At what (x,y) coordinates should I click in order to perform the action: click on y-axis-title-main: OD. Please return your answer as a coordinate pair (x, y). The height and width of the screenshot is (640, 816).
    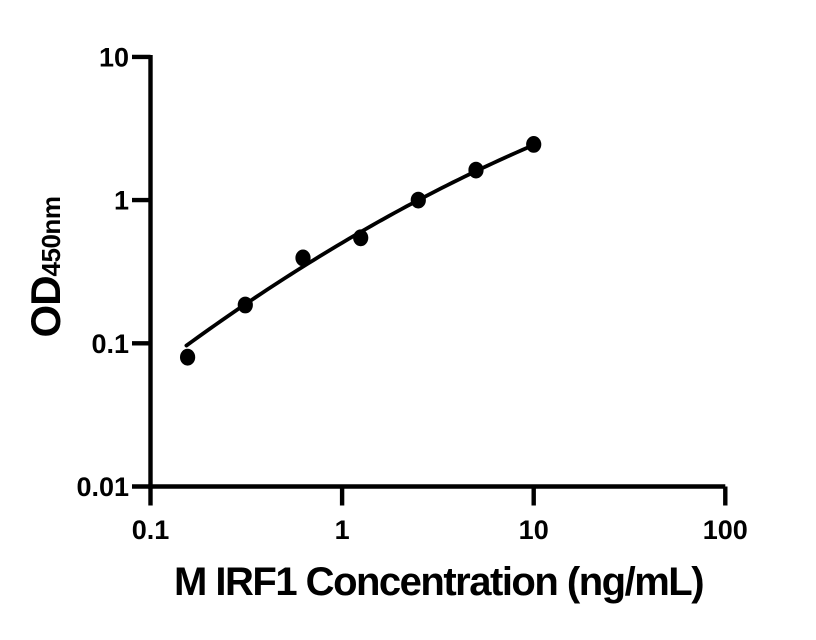
    Looking at the image, I should click on (45, 307).